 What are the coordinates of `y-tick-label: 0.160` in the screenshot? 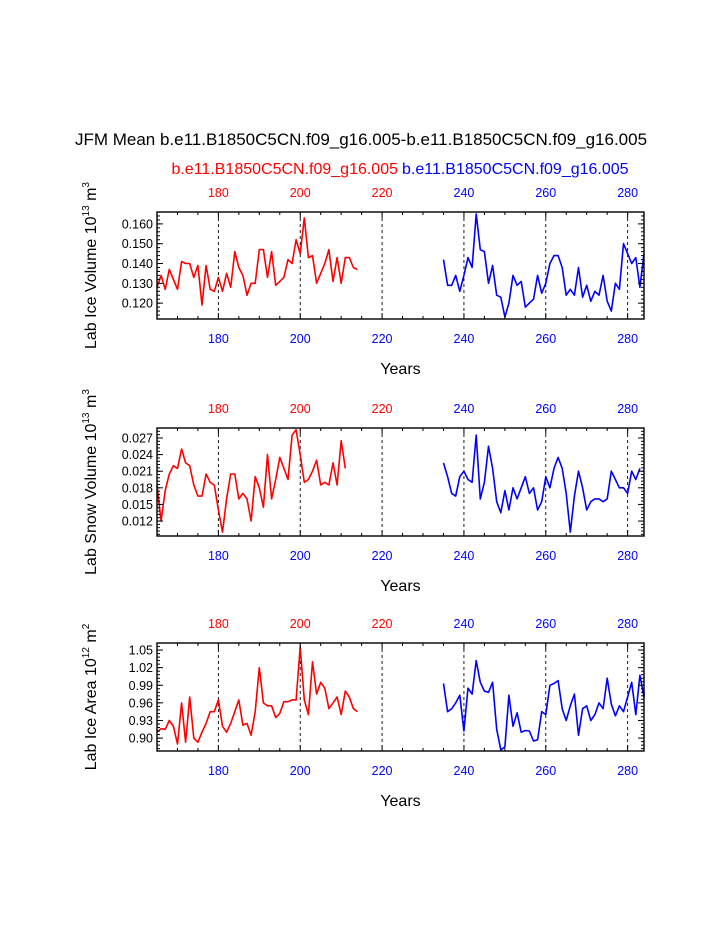 It's located at (137, 224).